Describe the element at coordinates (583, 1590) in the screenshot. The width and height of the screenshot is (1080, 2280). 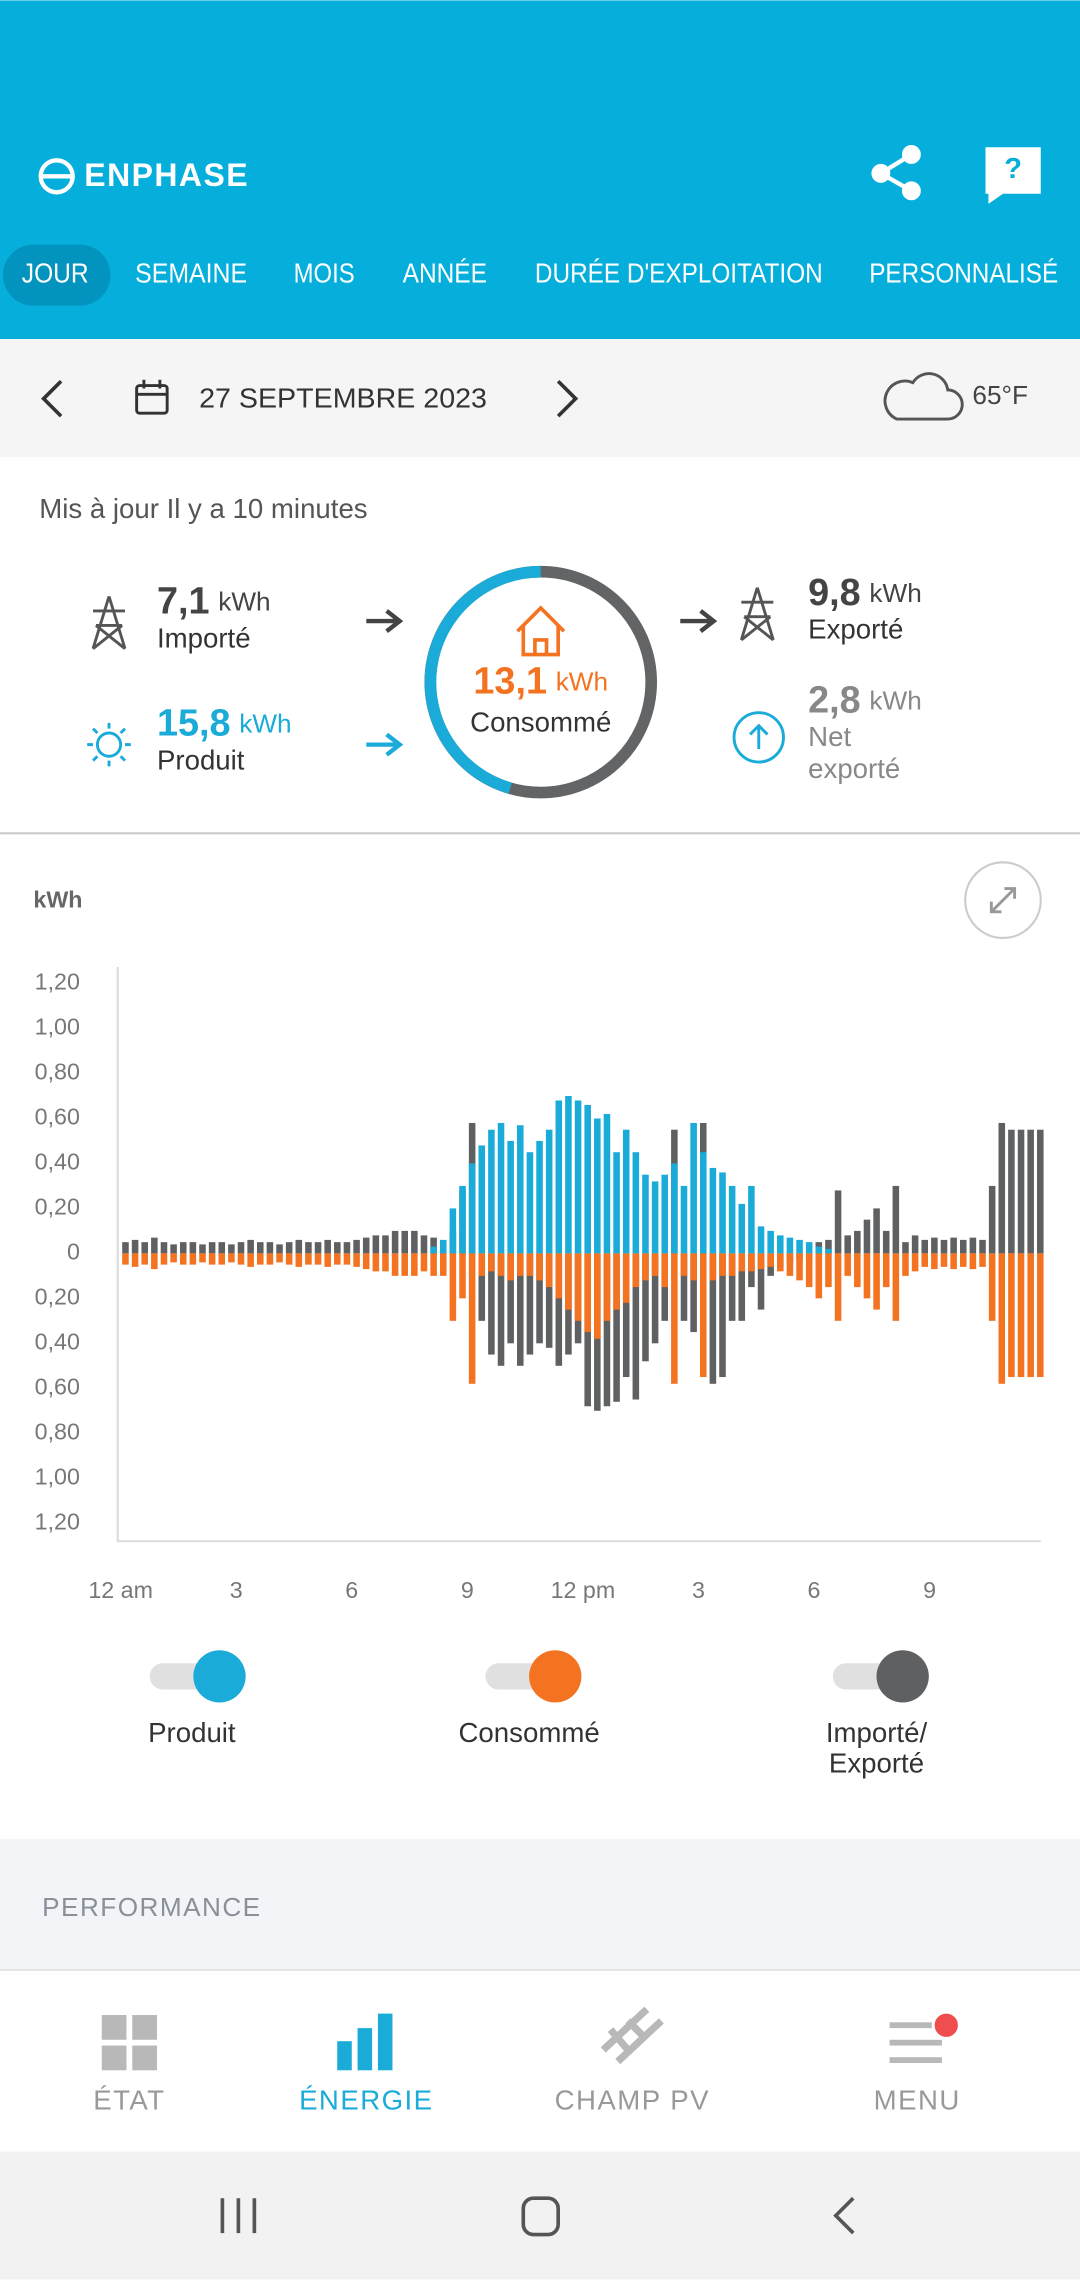
I see `x-tick-label: 12 pm` at that location.